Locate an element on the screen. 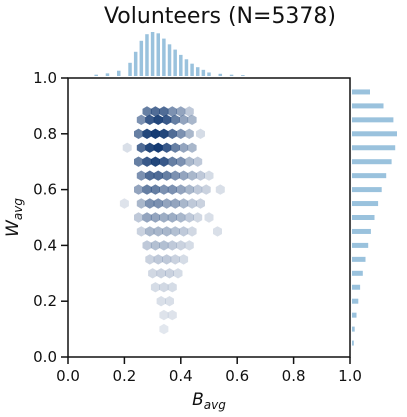 The image size is (407, 417). y-axis-label: Wavg is located at coordinates (14, 217).